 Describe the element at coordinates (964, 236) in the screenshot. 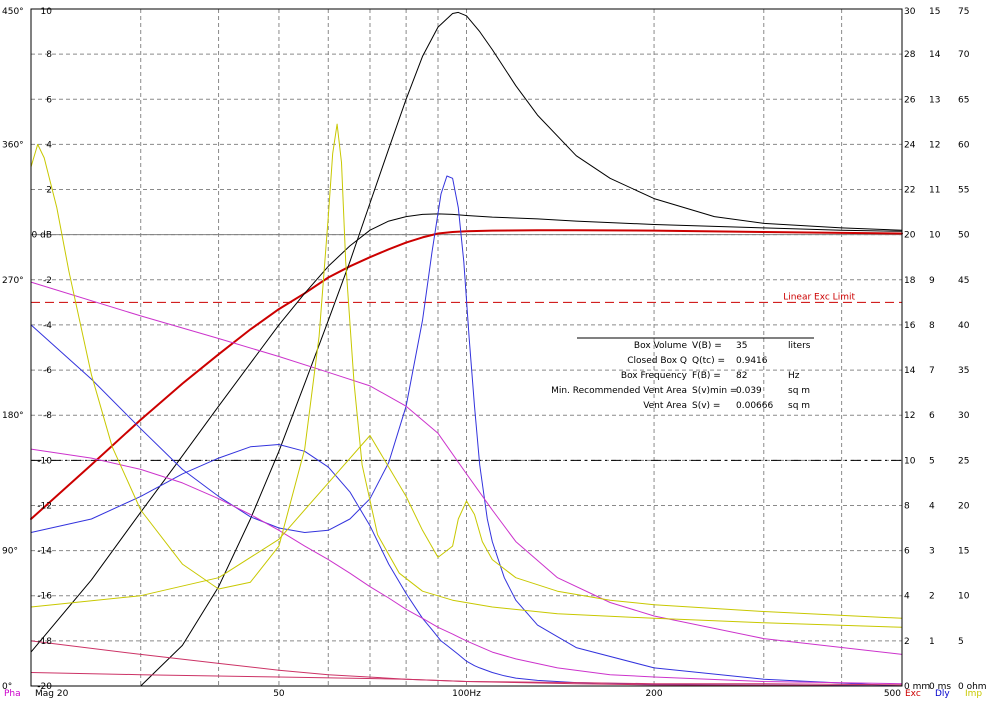

I see `impedance-tick-label: 50` at that location.